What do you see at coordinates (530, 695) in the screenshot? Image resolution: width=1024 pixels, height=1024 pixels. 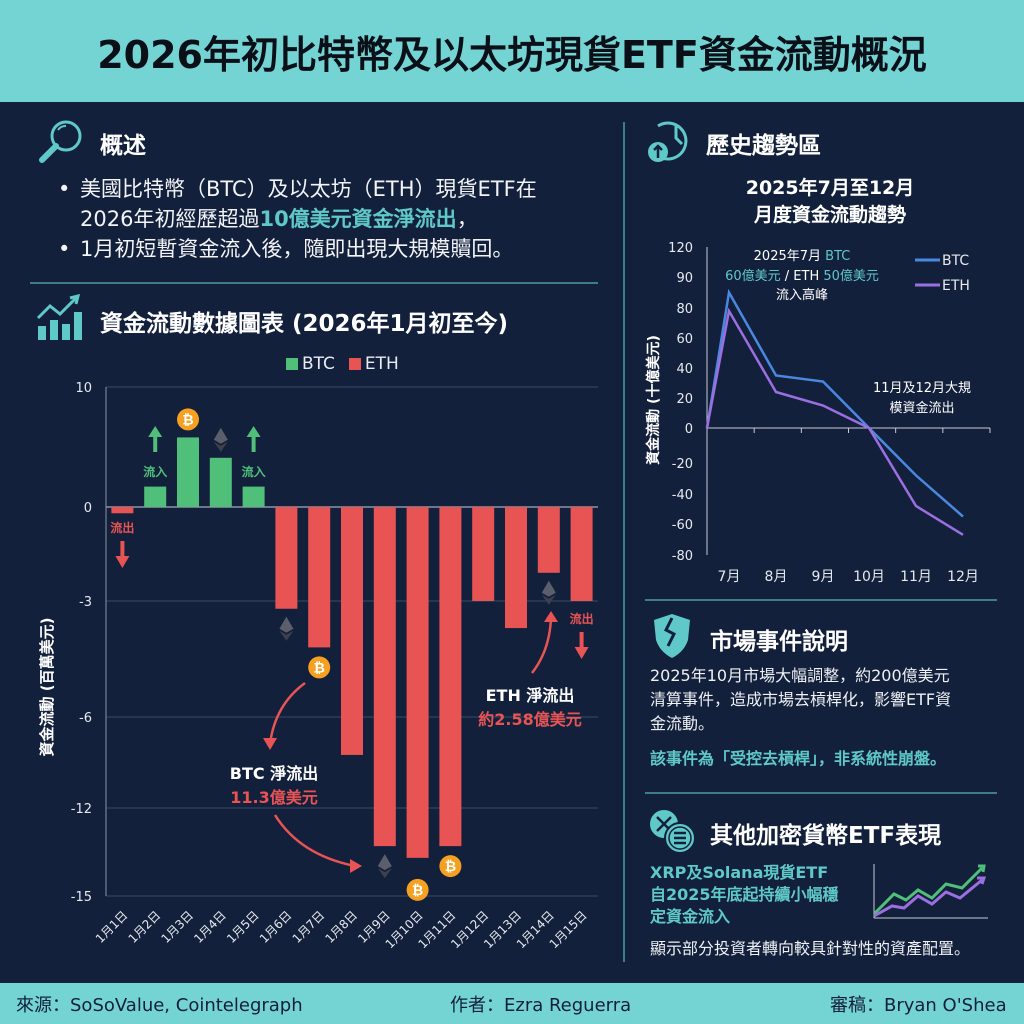 I see `eth-net-outflow-title: ETH 淨流出` at bounding box center [530, 695].